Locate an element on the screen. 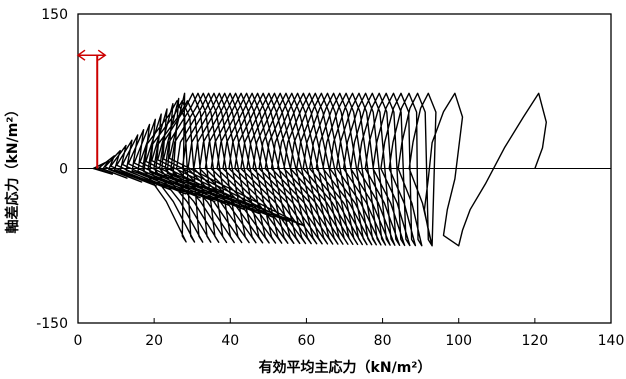 The height and width of the screenshot is (379, 626). y-axis-title: 軸差応力（kN/m²） is located at coordinates (12, 168).